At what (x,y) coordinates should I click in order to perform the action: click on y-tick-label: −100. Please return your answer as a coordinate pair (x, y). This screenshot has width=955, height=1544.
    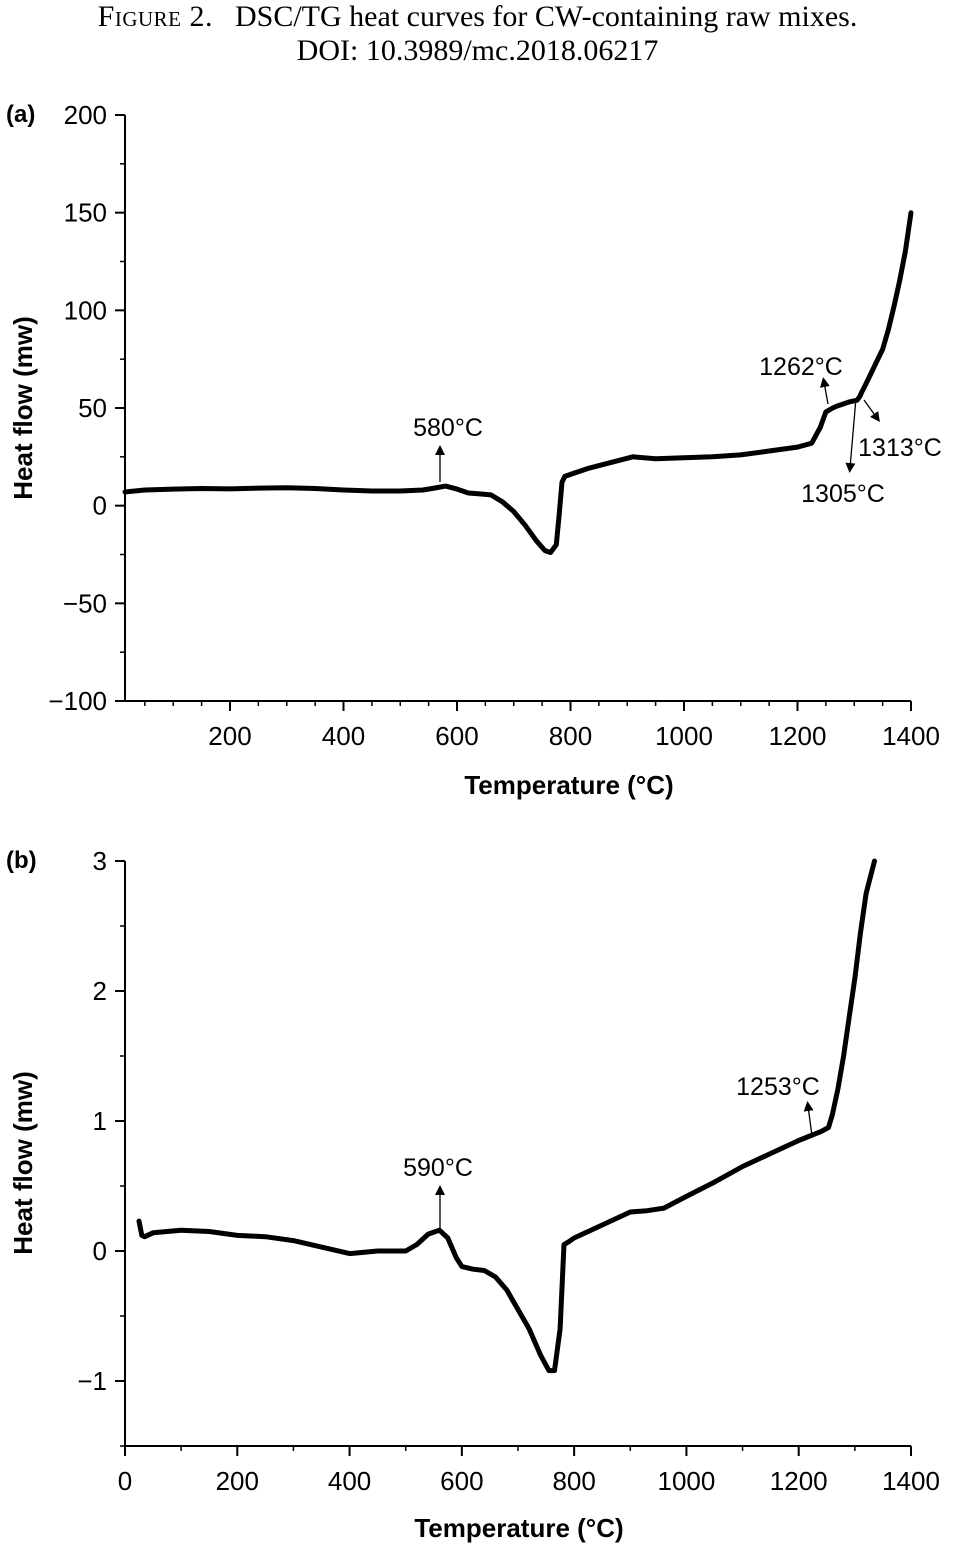
    Looking at the image, I should click on (77, 701).